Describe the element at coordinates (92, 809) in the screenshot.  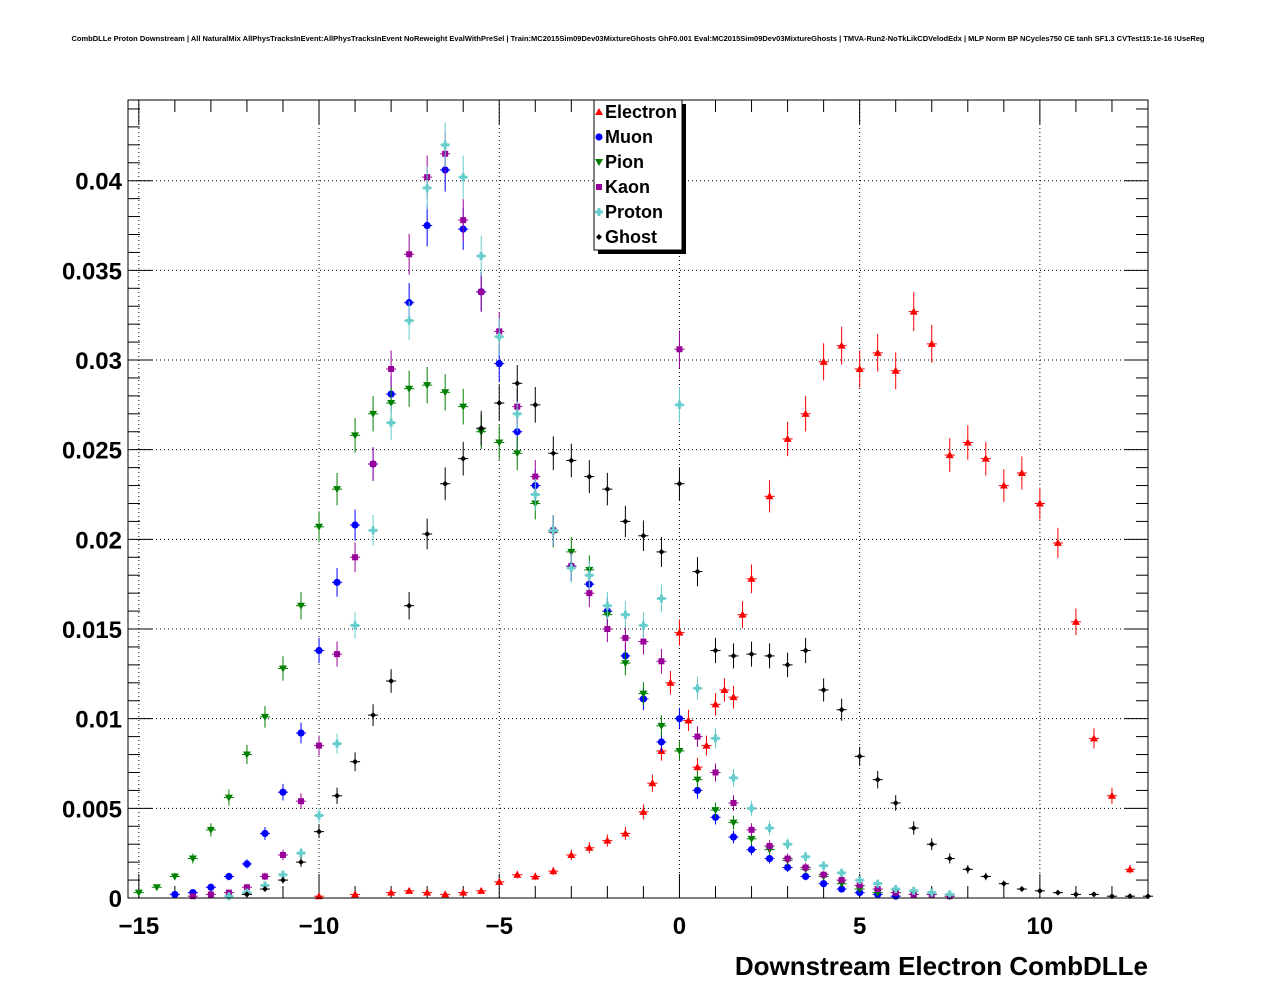
I see `y-tick-label: 0.005` at that location.